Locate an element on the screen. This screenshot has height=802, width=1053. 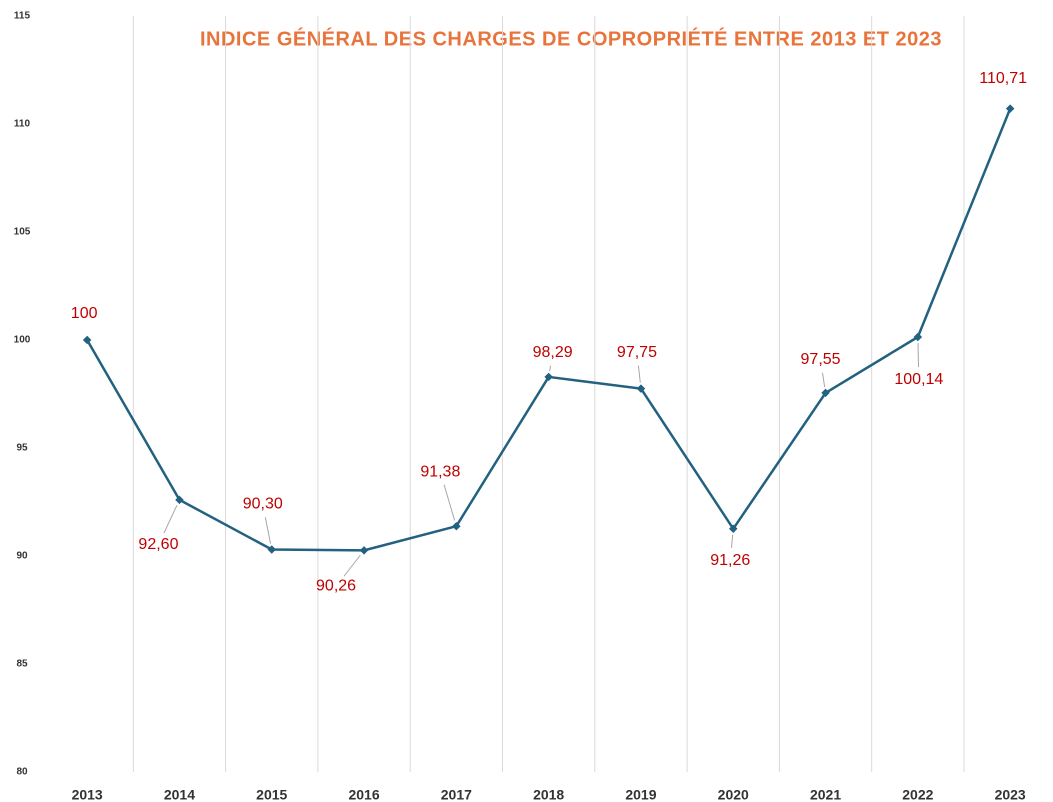
x-tick-label: 2017 is located at coordinates (456, 794).